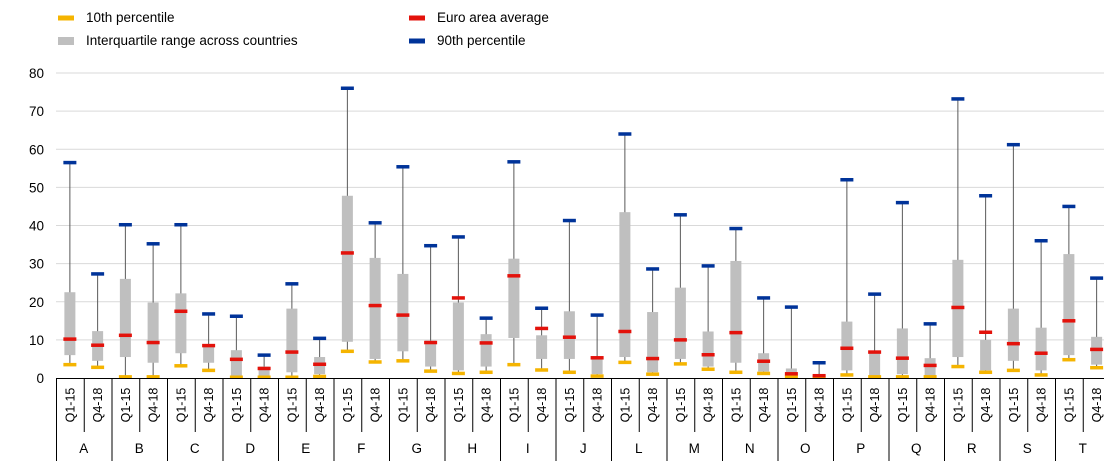  I want to click on y-tick-label: 40, so click(36, 226).